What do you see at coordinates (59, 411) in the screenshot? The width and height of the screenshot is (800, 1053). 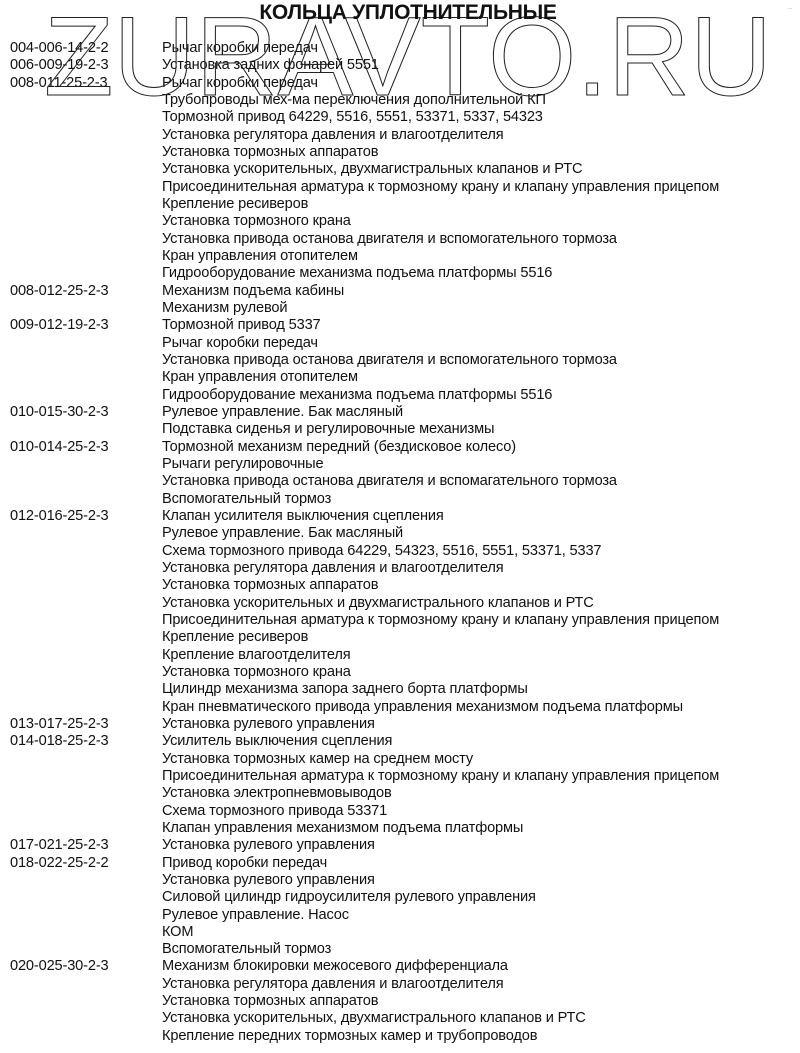 I see `part-code: 010-015-30-2-3` at bounding box center [59, 411].